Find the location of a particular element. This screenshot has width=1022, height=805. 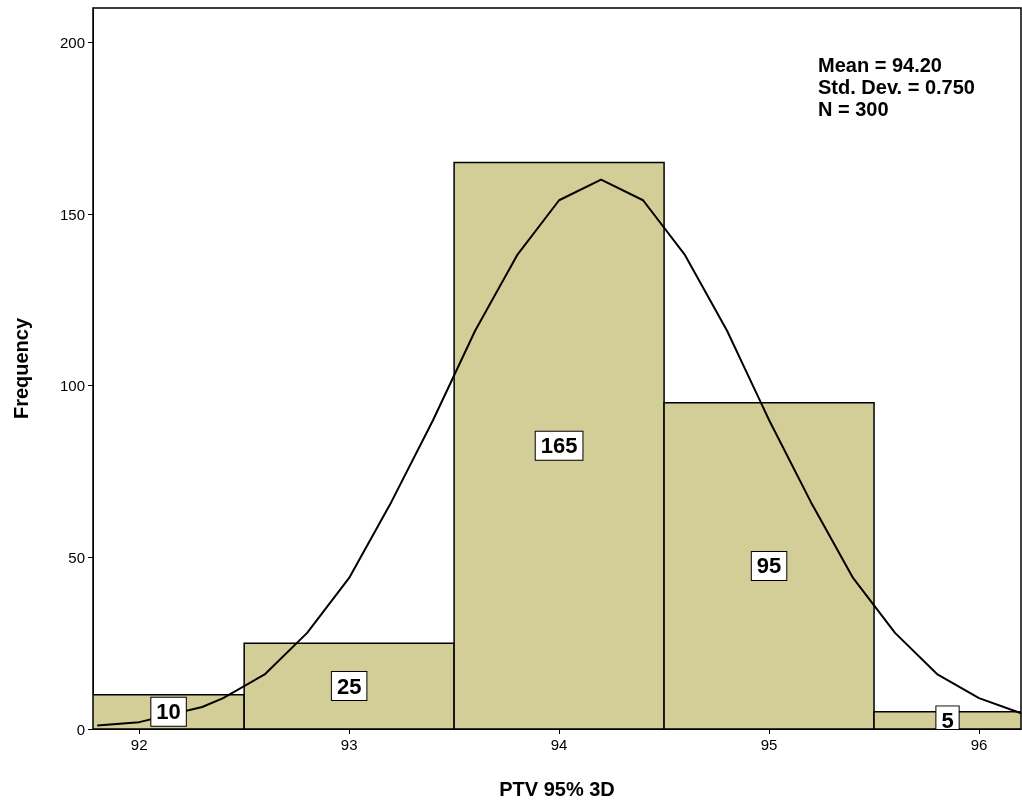

data-label: 95 is located at coordinates (769, 566).